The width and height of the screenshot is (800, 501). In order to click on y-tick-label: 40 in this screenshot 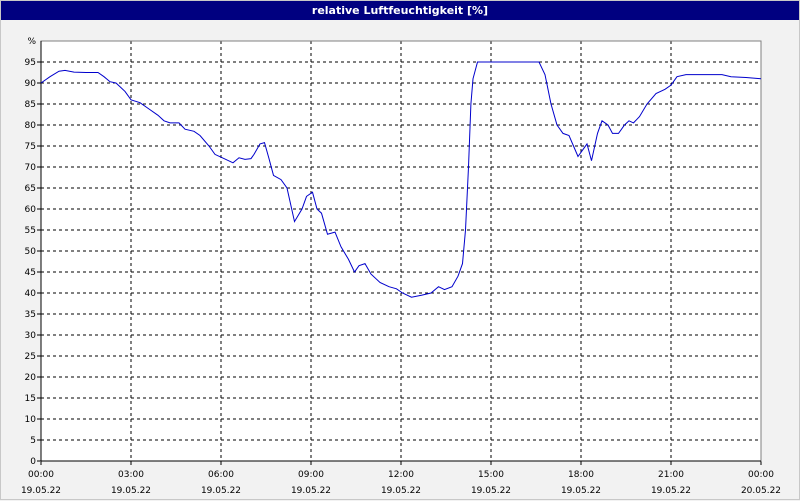, I will do `click(31, 294)`.